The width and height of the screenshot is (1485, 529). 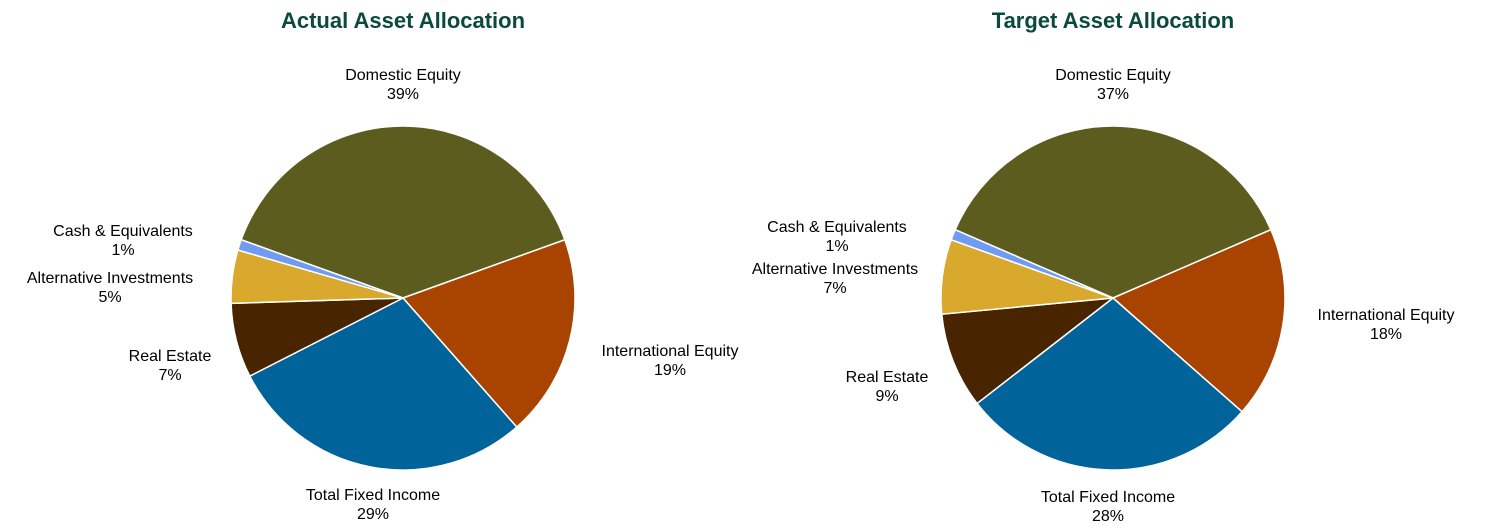 What do you see at coordinates (1113, 94) in the screenshot?
I see `slice-value: 37%` at bounding box center [1113, 94].